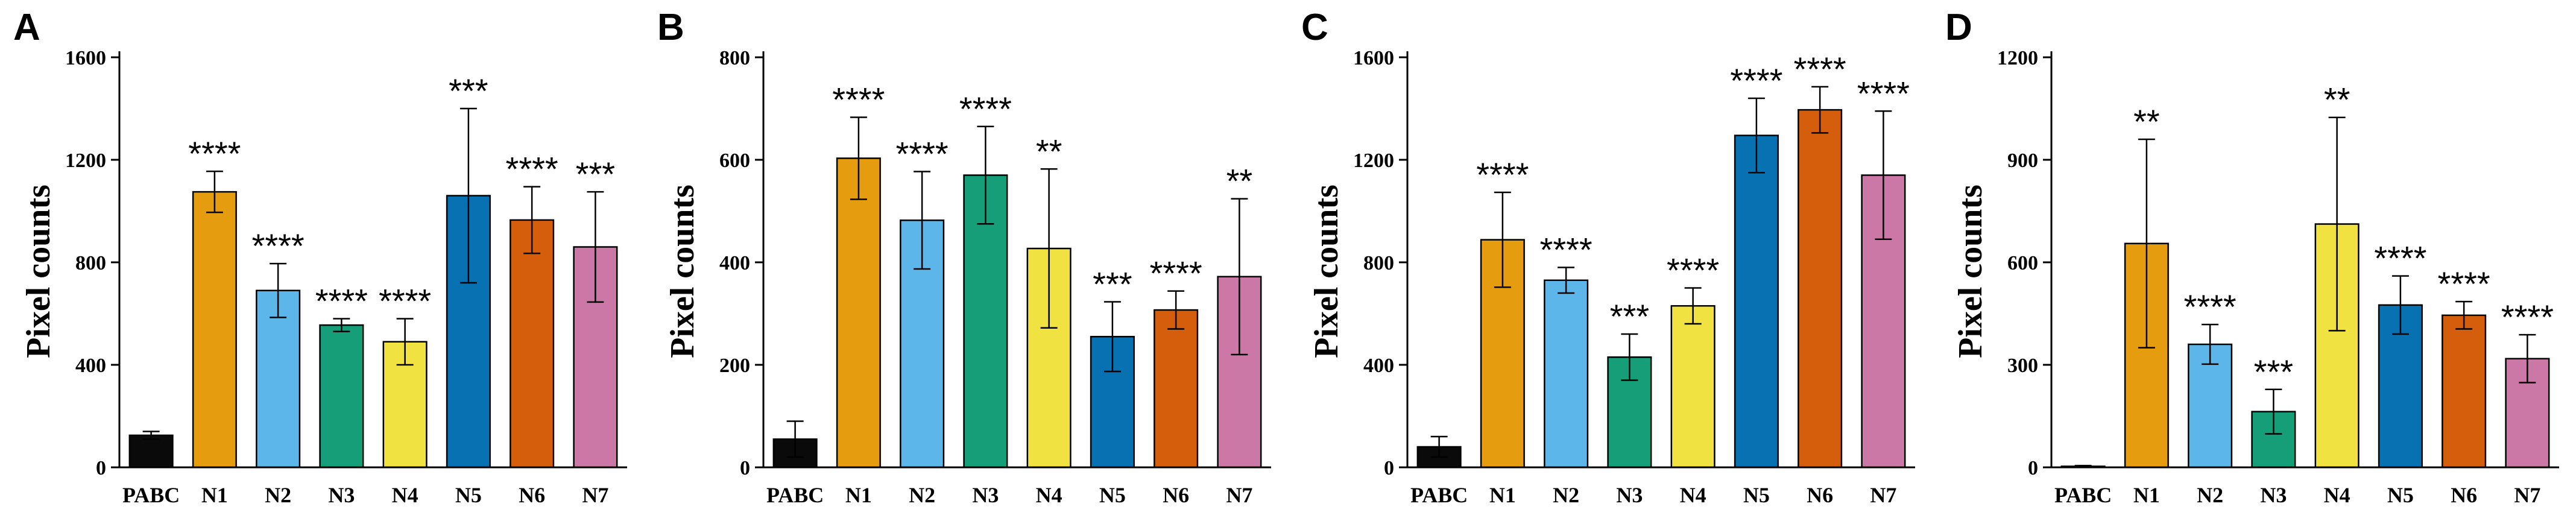 This screenshot has width=2576, height=521. Describe the element at coordinates (1693, 387) in the screenshot. I see `bar-n4` at that location.